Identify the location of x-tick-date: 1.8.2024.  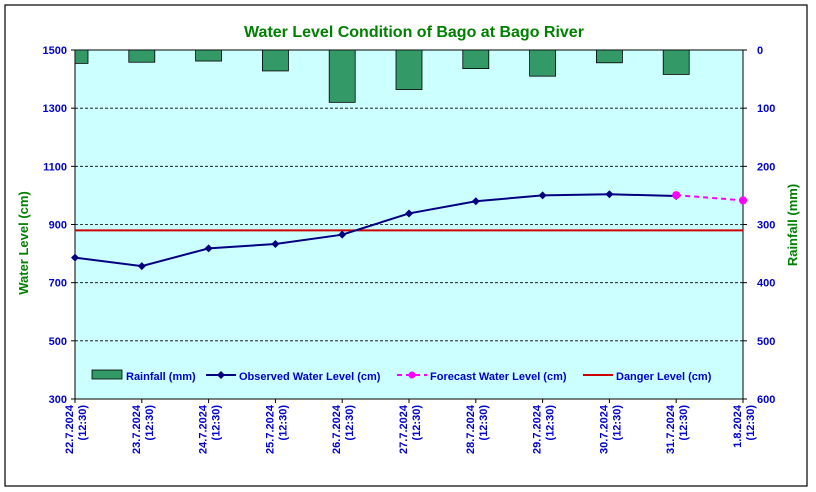
(738, 426).